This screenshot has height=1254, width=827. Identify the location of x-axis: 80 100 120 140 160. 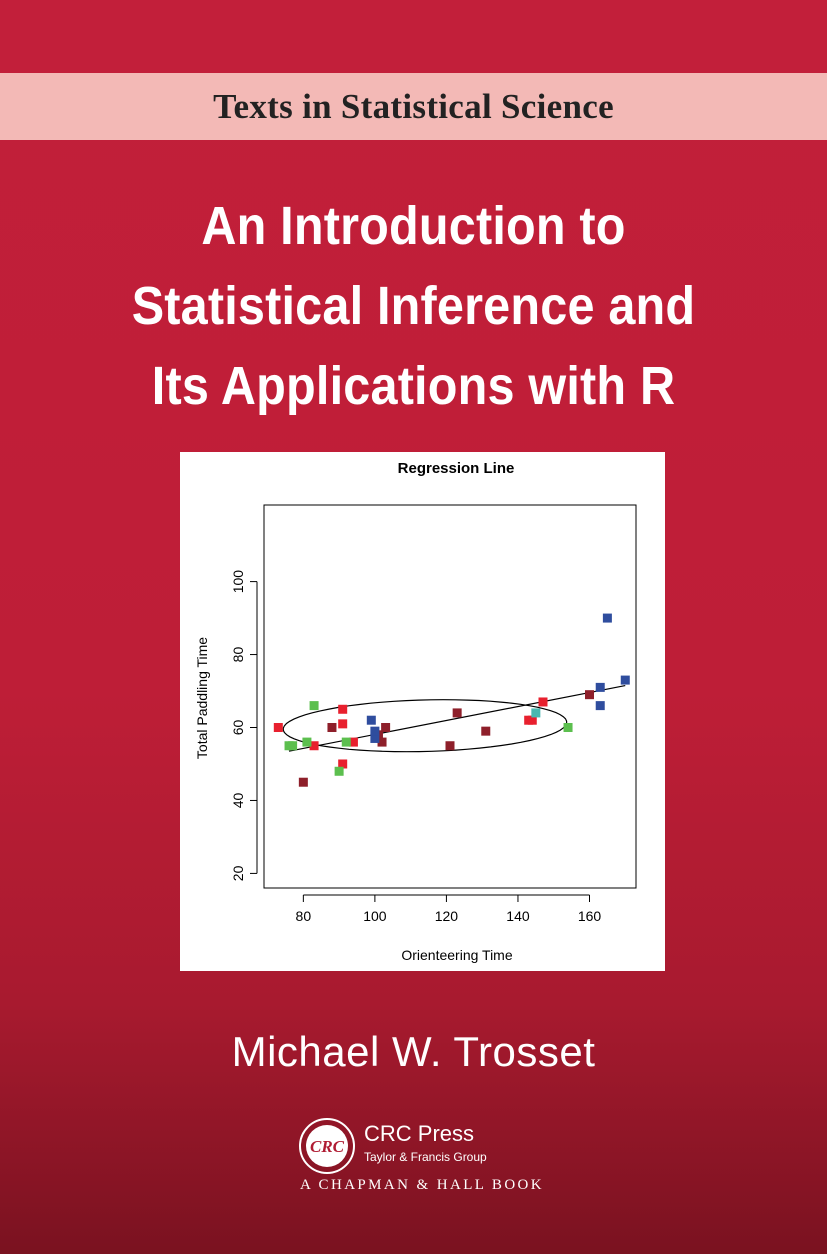
(449, 909).